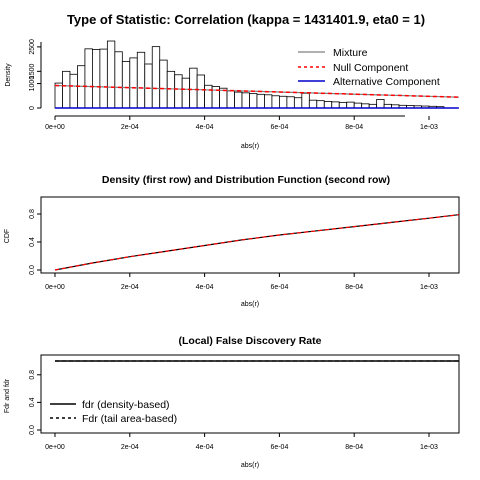  I want to click on y-tick-label: 1000, so click(32, 84).